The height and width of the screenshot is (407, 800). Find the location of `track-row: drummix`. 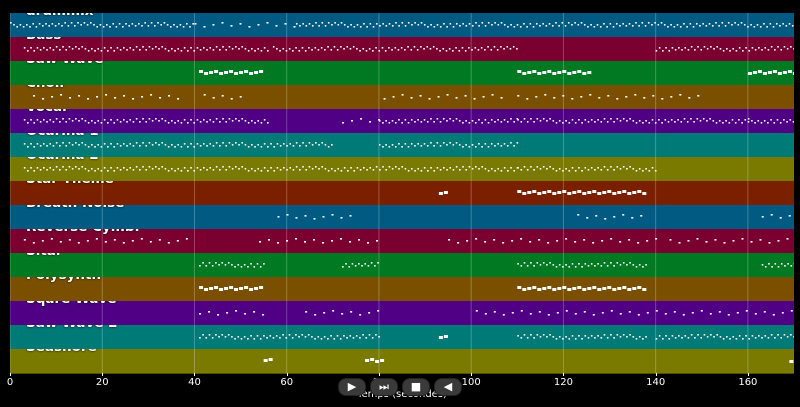

track-row: drummix is located at coordinates (402, 25).